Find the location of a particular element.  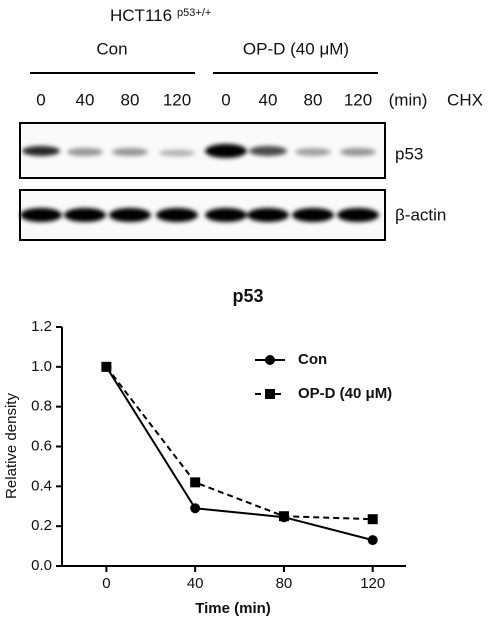

cell-line-name: HCT116 is located at coordinates (141, 15).